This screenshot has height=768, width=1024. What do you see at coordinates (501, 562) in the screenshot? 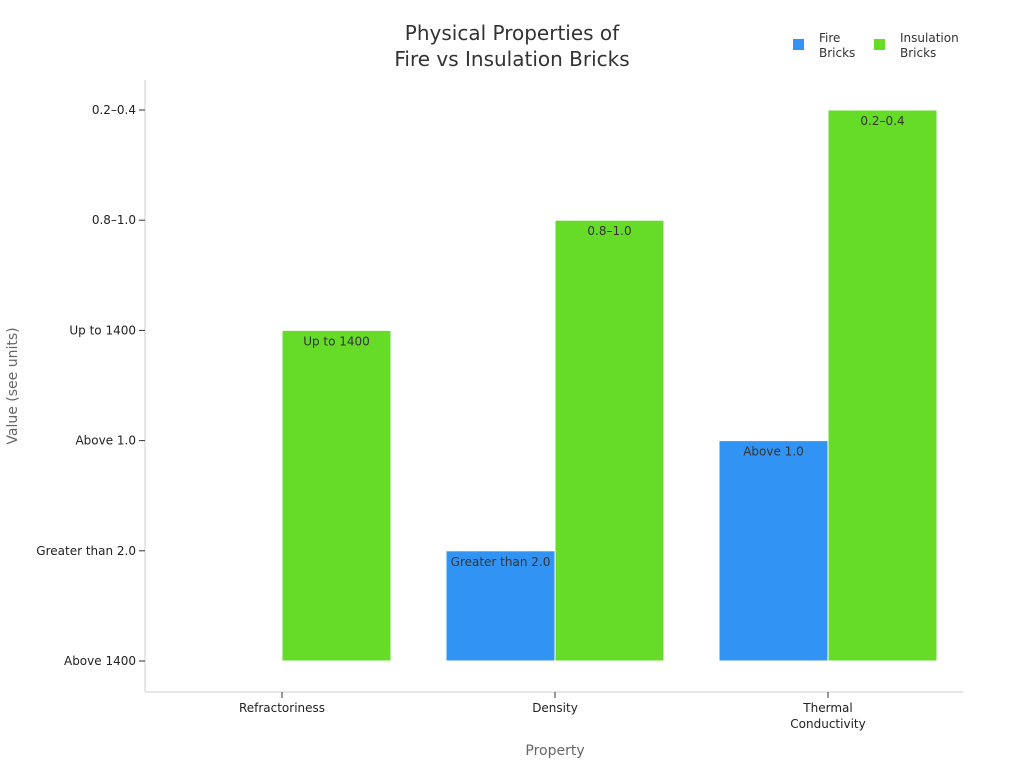
I see `bar-value-label: Greater than 2.0` at bounding box center [501, 562].